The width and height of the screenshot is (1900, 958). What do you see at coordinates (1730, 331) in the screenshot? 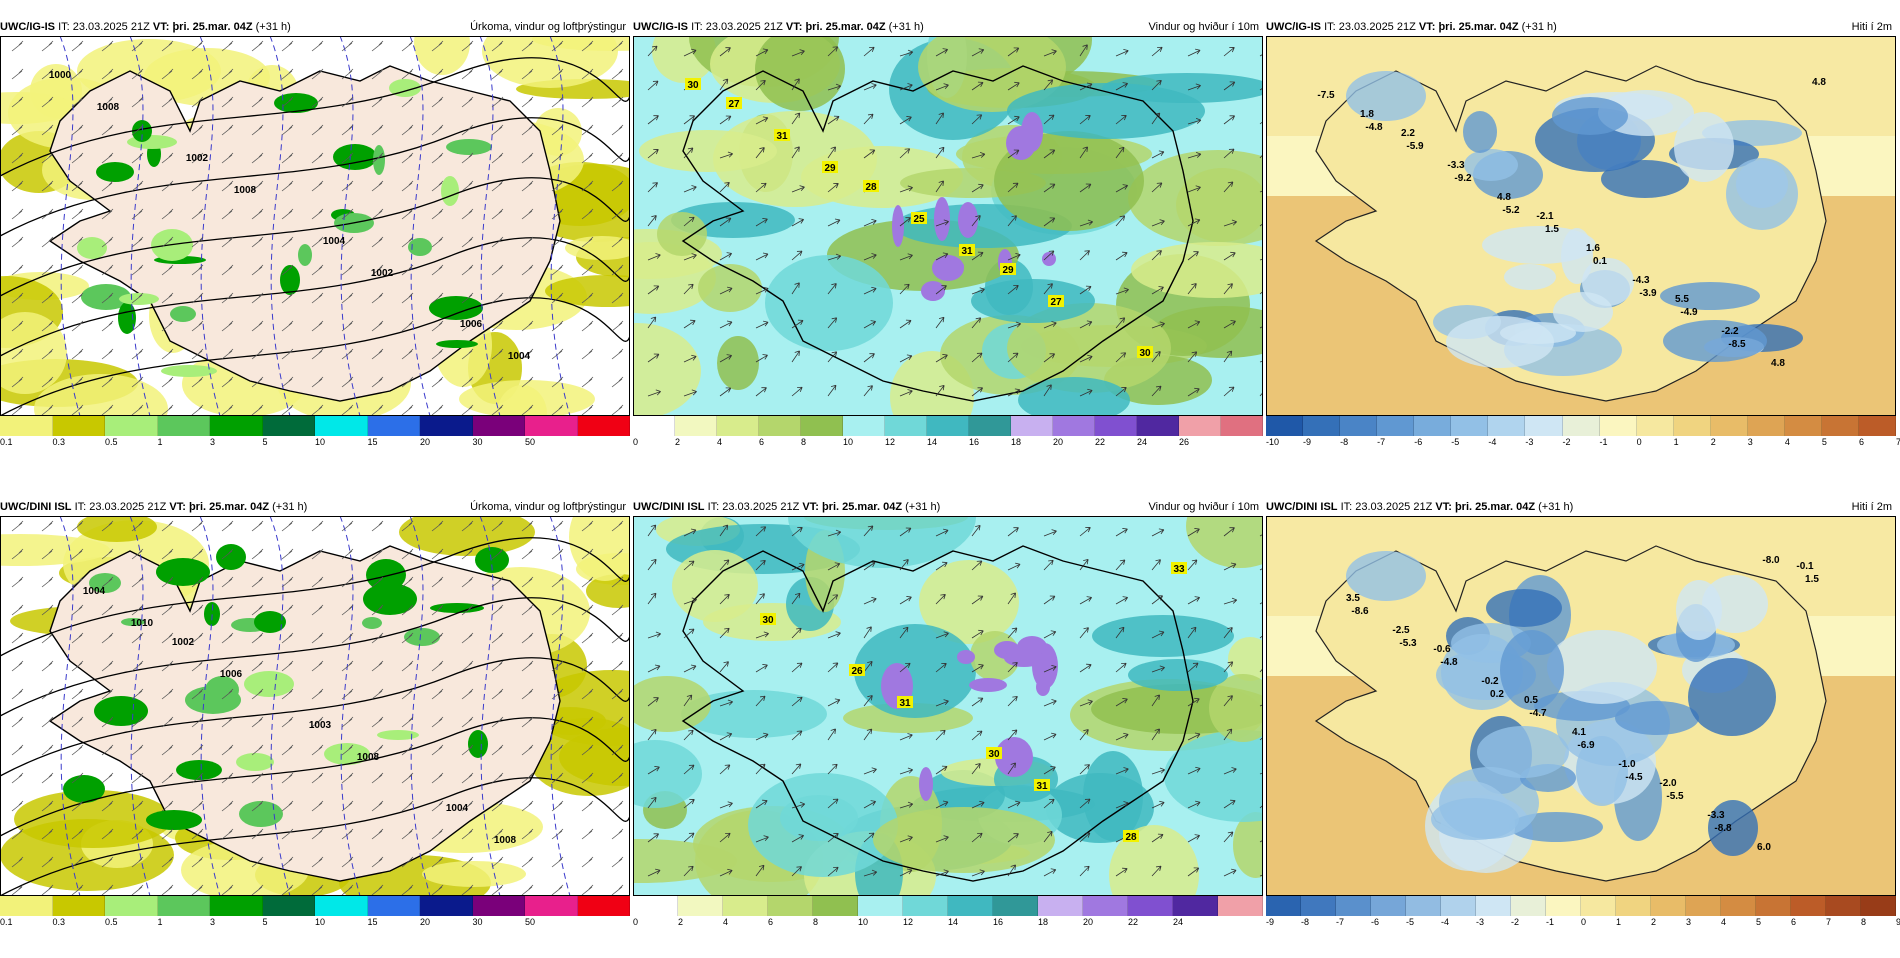
I see `value-label-text: -2.2` at bounding box center [1730, 331].